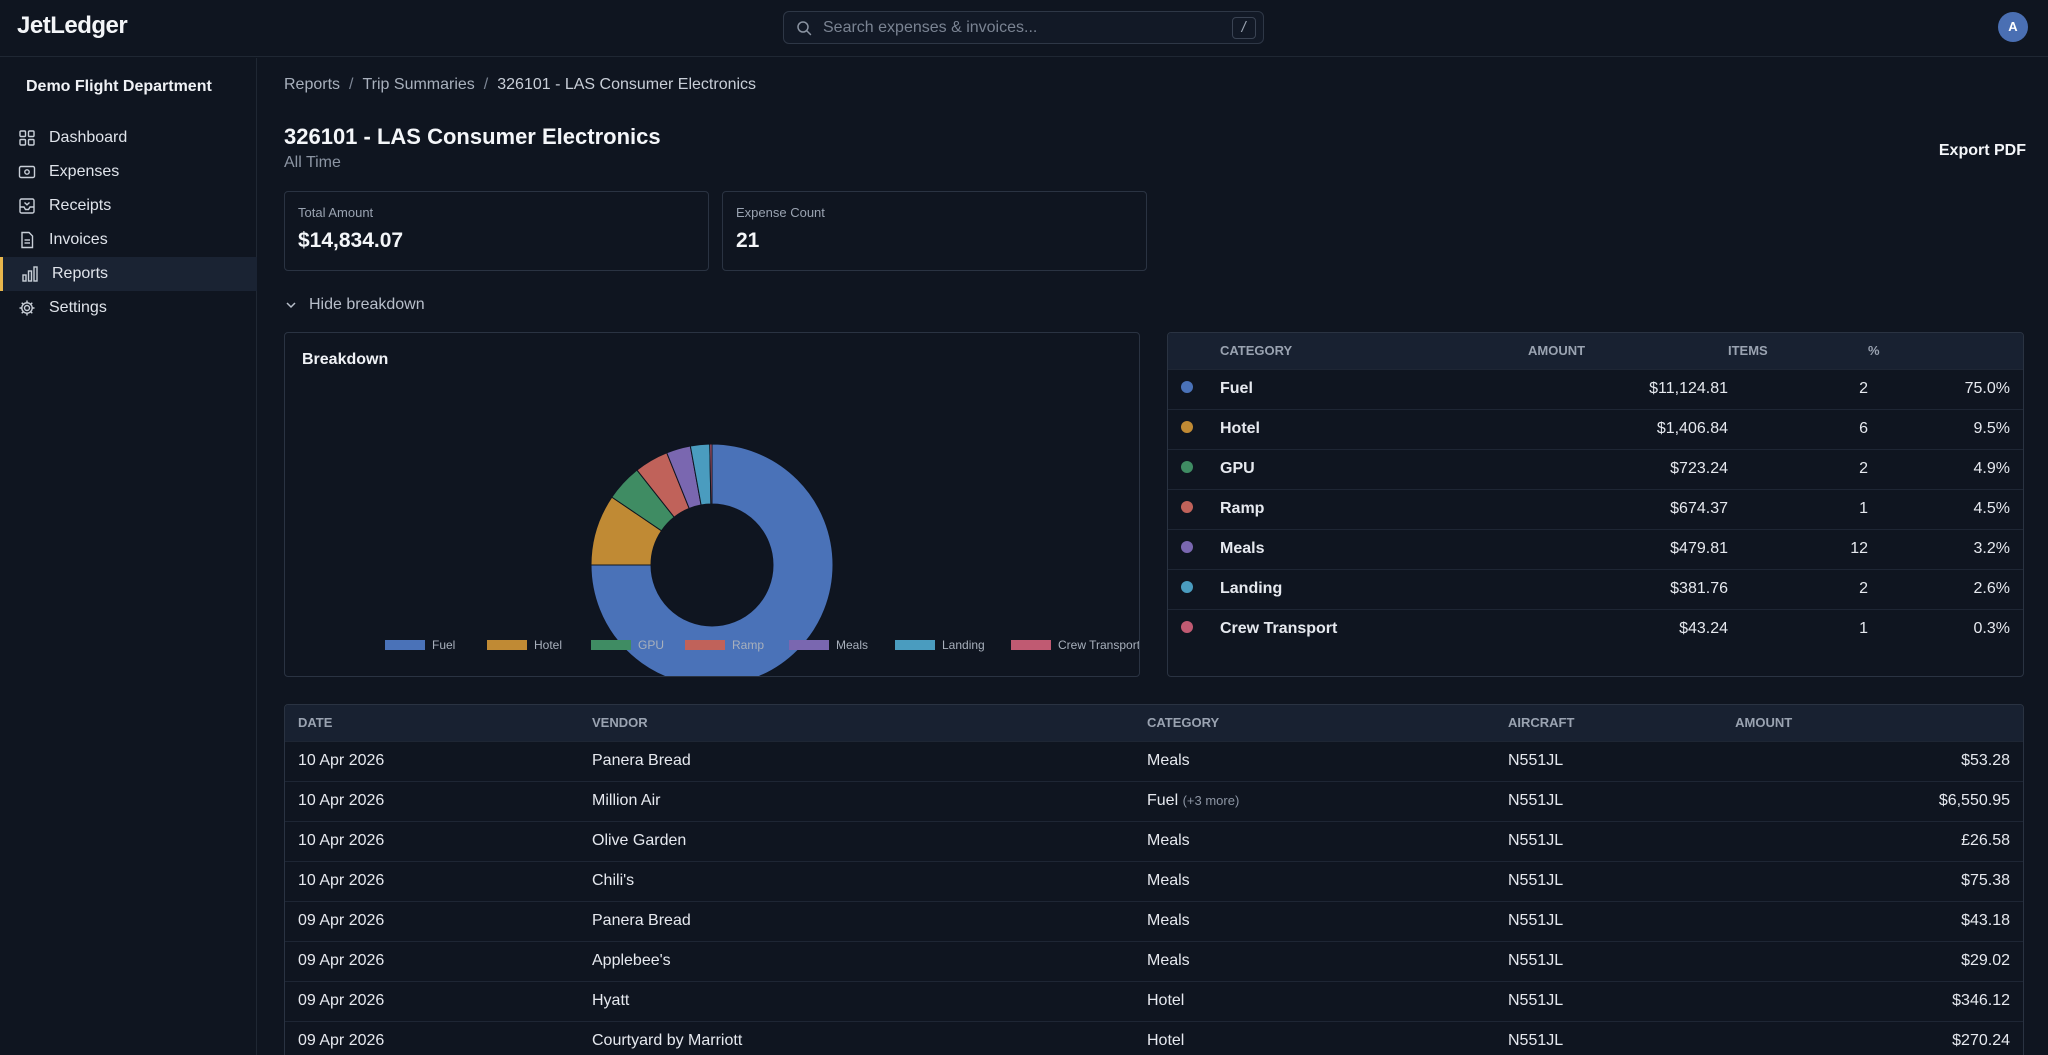  Describe the element at coordinates (27, 240) in the screenshot. I see `file-icon` at that location.